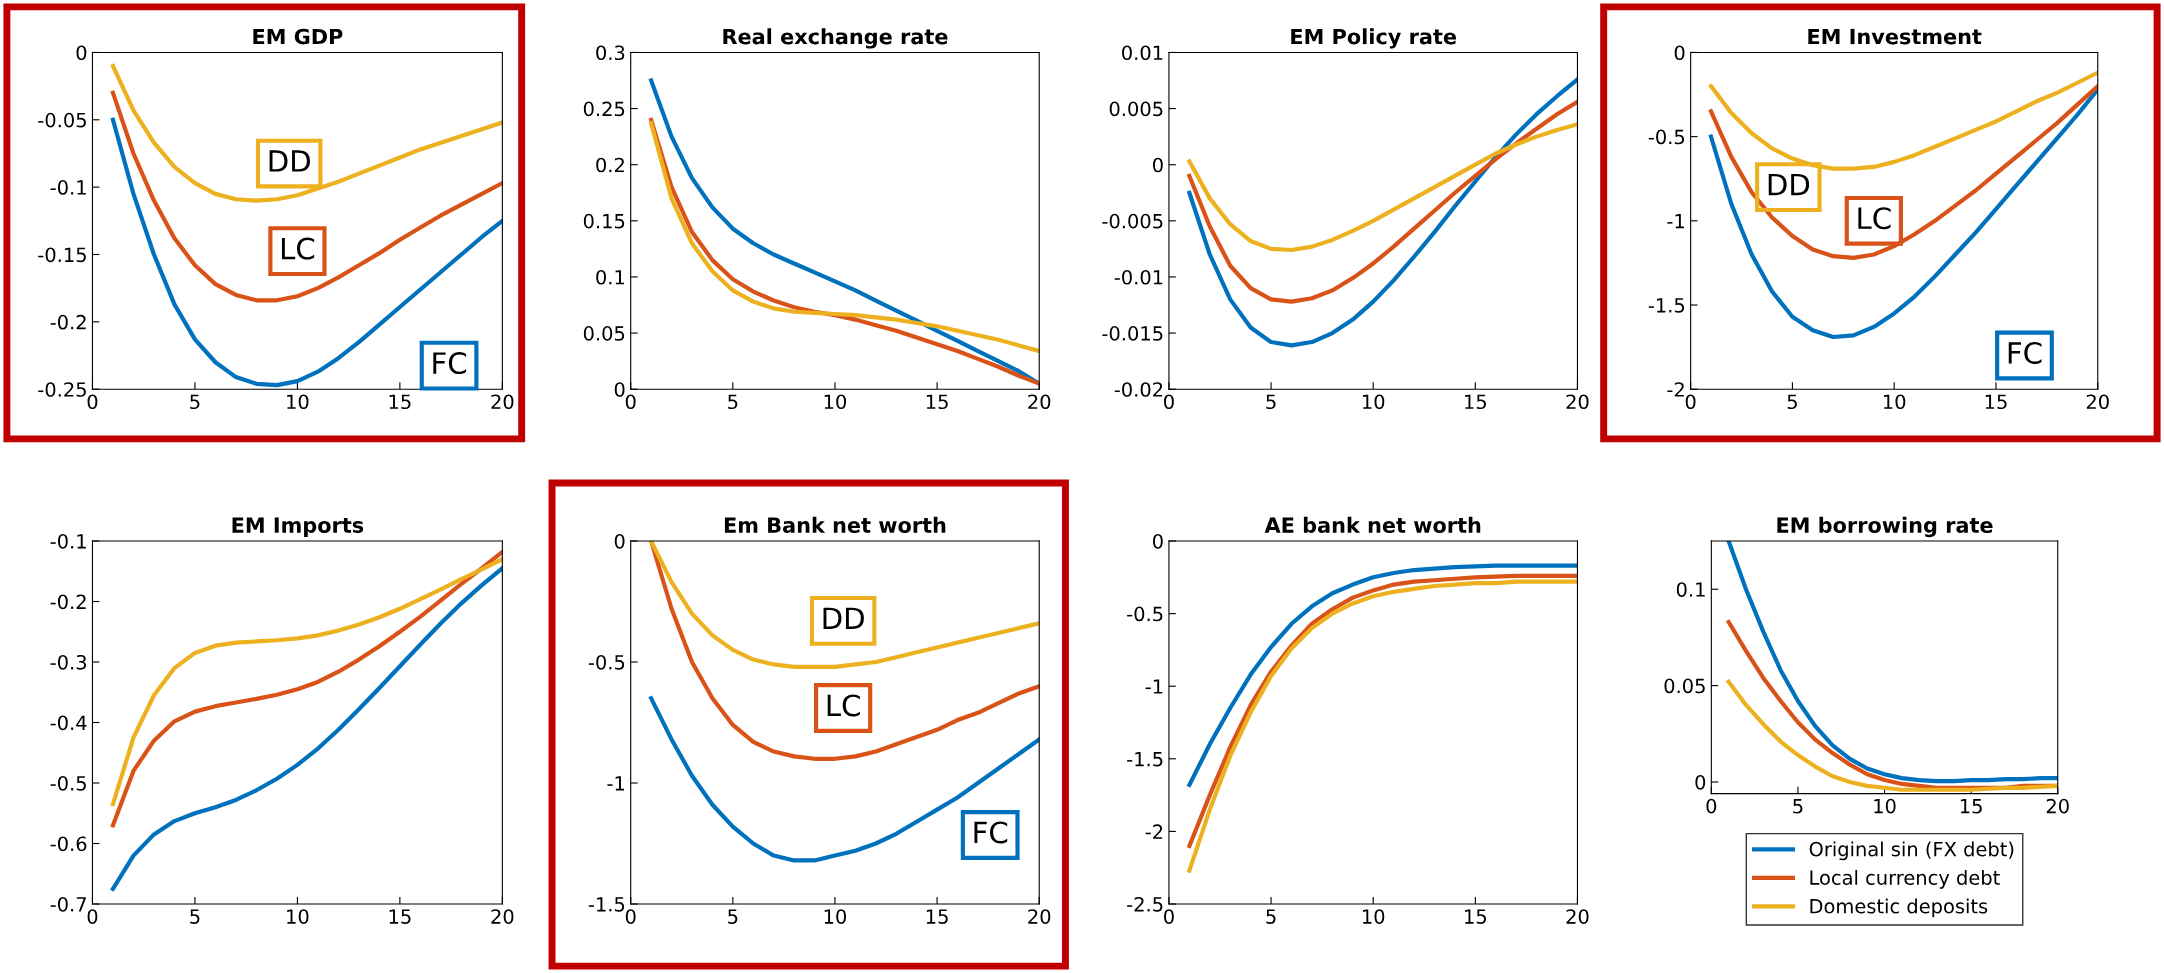  Describe the element at coordinates (1136, 109) in the screenshot. I see `y-tick-label: 0.005` at that location.